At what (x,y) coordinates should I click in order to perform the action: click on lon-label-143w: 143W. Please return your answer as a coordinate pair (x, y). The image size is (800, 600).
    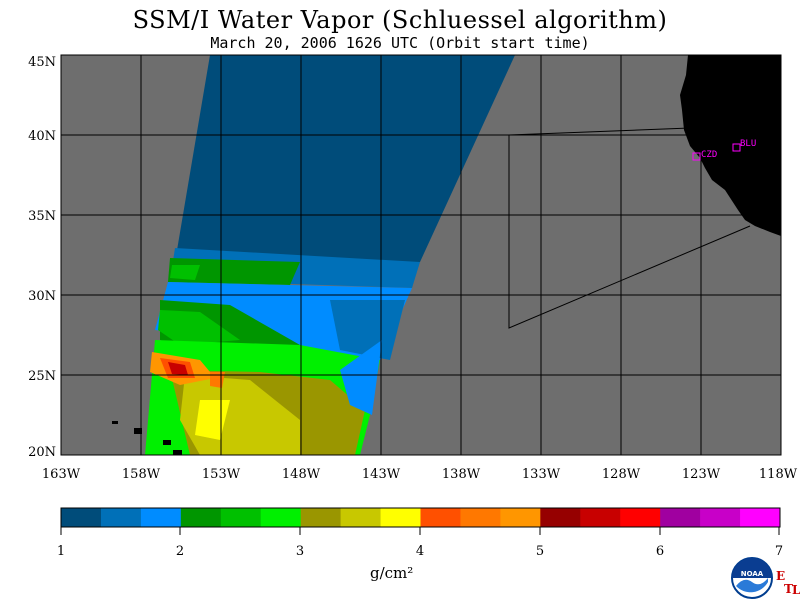
    Looking at the image, I should click on (381, 474).